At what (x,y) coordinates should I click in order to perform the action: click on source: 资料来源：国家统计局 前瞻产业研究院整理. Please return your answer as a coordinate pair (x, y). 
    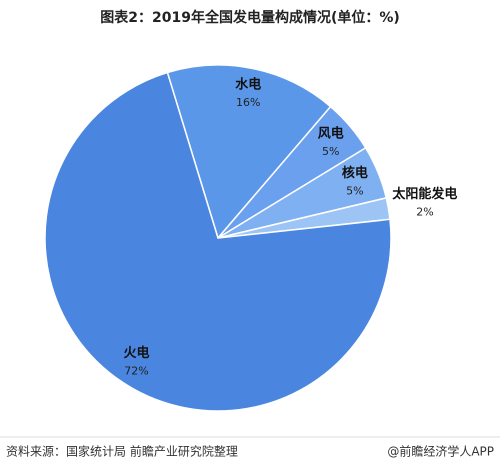
    Looking at the image, I should click on (122, 451).